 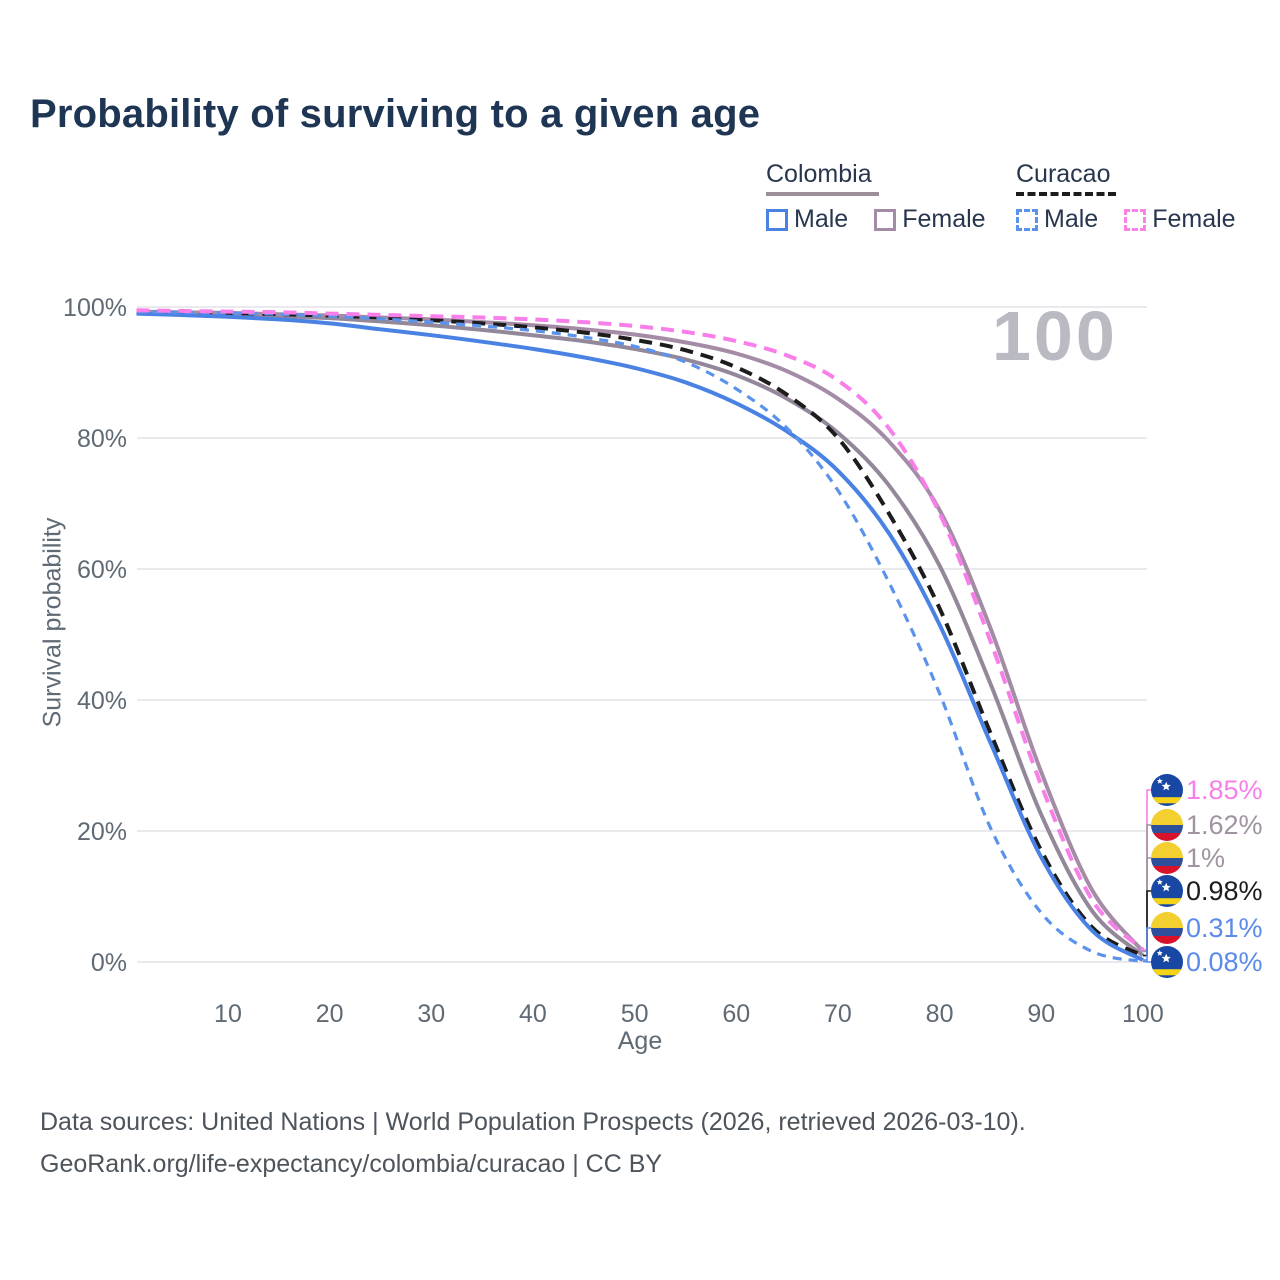 I want to click on y-tick-label: 100%, so click(x=95, y=308).